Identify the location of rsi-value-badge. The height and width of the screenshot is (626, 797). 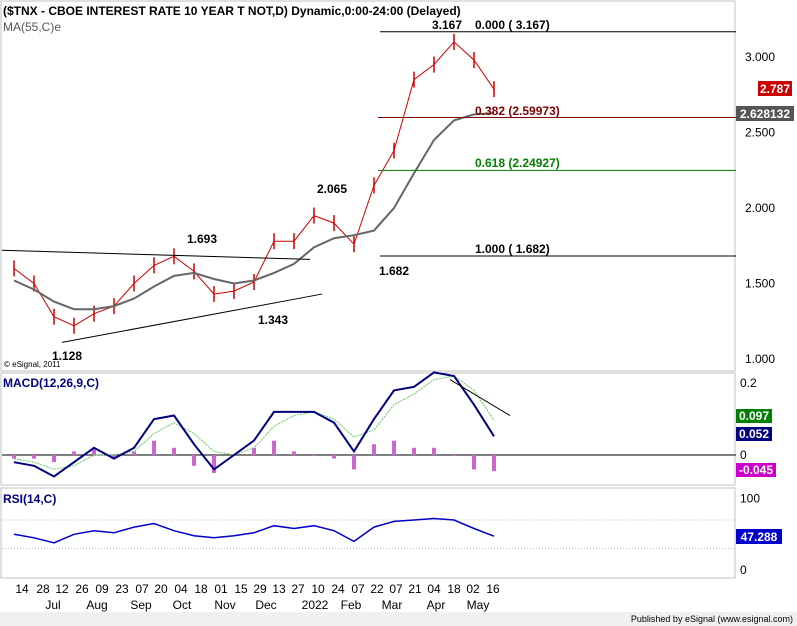
(759, 536).